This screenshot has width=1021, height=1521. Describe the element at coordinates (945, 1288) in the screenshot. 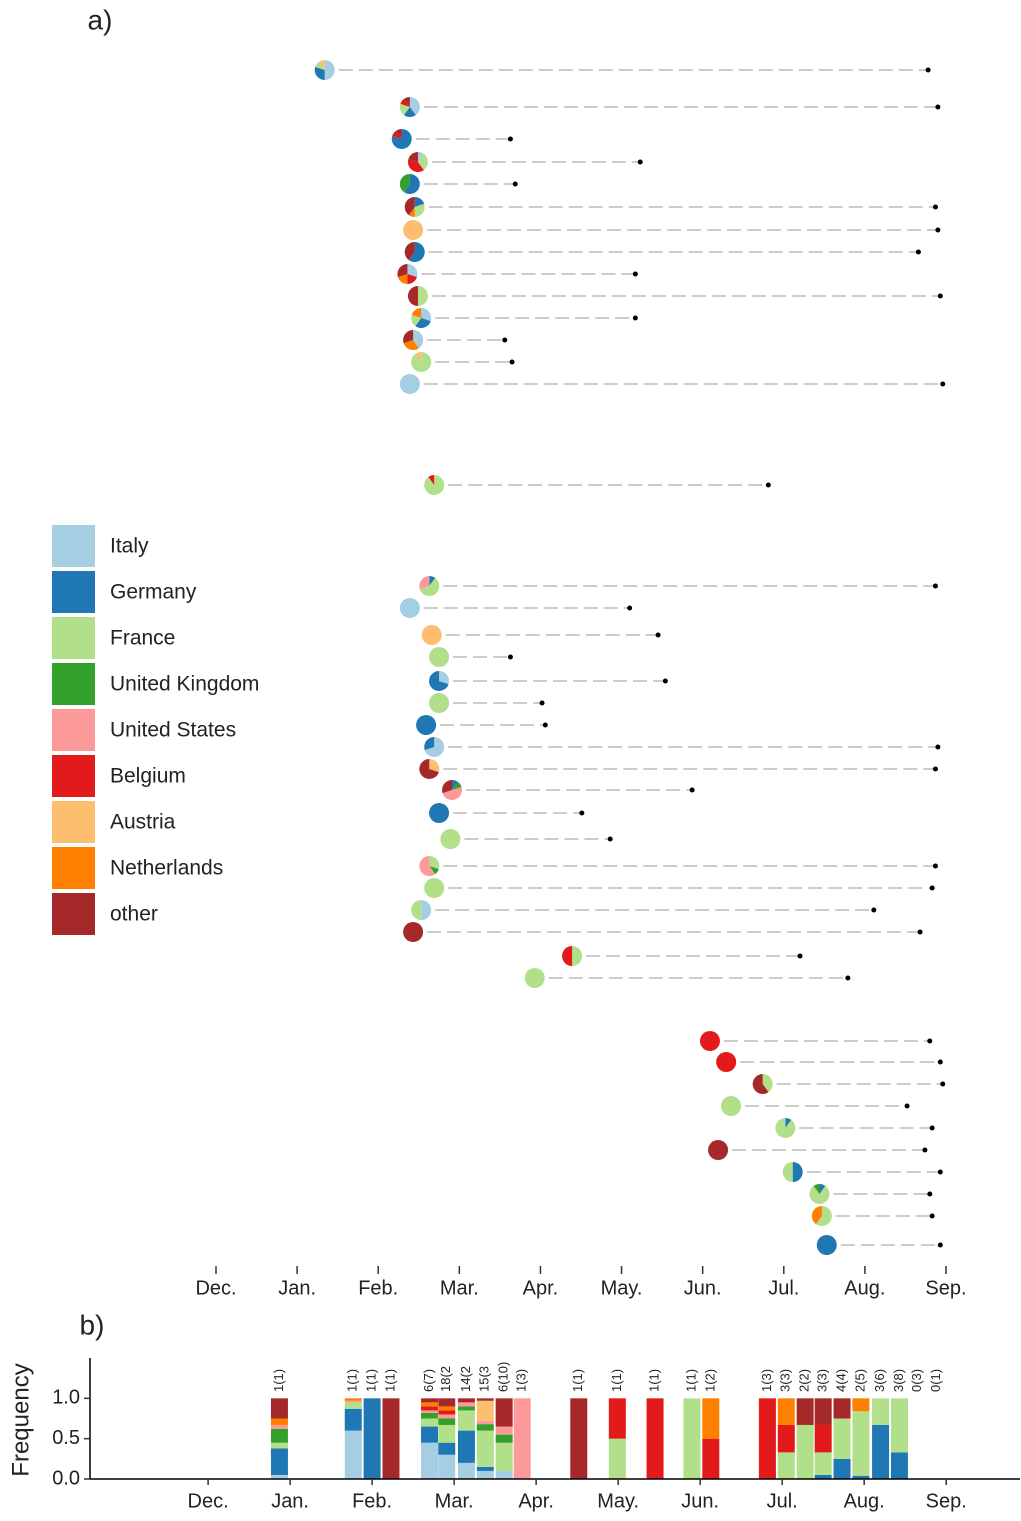

I see `x-tick-label: Sep.` at that location.